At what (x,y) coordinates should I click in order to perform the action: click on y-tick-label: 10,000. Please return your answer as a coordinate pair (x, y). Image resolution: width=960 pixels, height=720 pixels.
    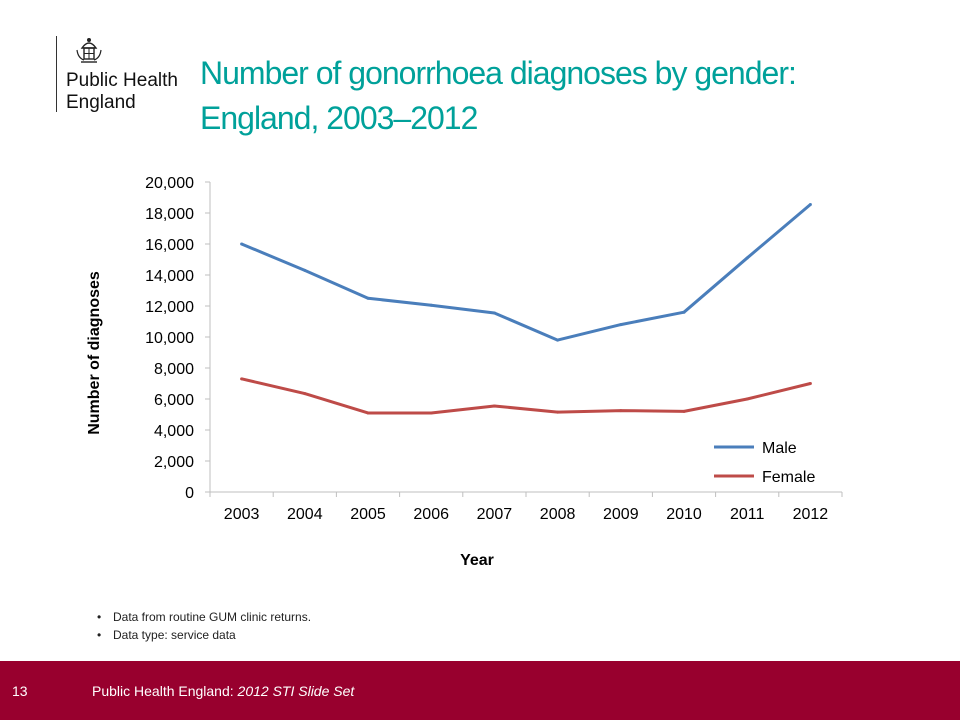
    Looking at the image, I should click on (169, 338).